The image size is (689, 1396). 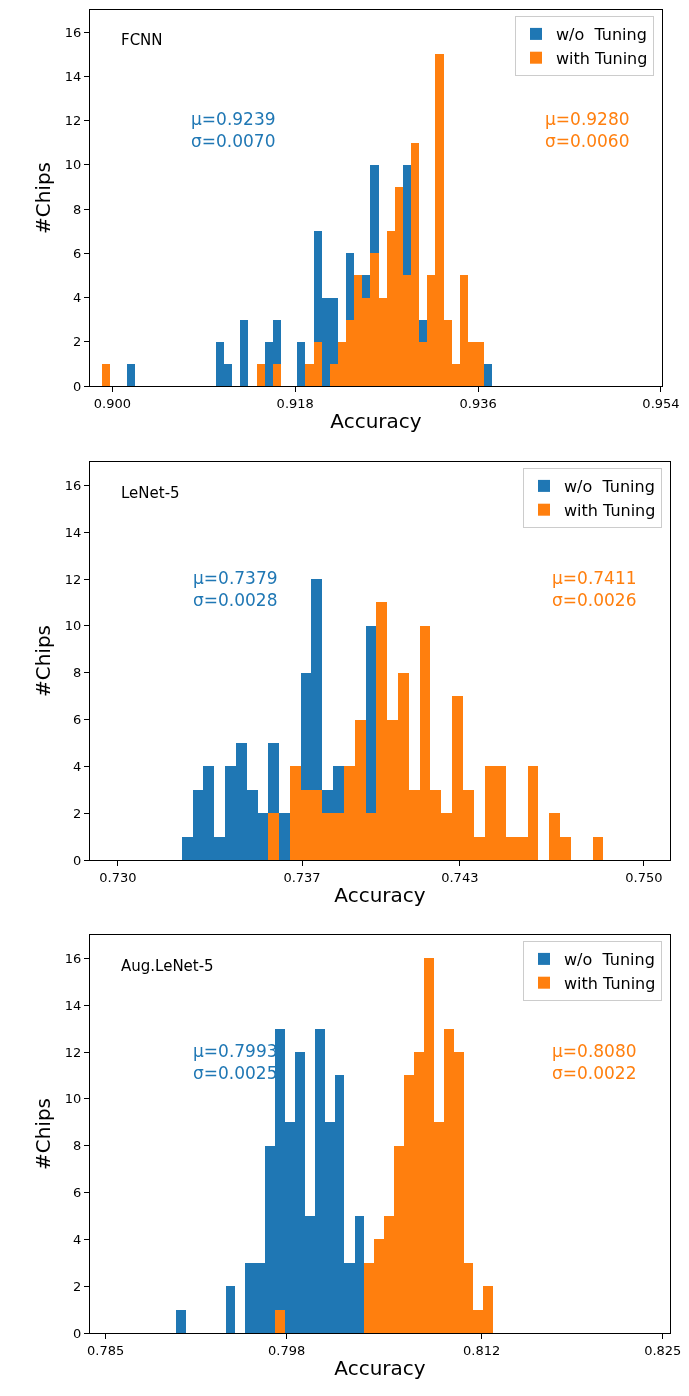 What do you see at coordinates (233, 130) in the screenshot?
I see `annotation: μ=0.9239 σ=0.0070` at bounding box center [233, 130].